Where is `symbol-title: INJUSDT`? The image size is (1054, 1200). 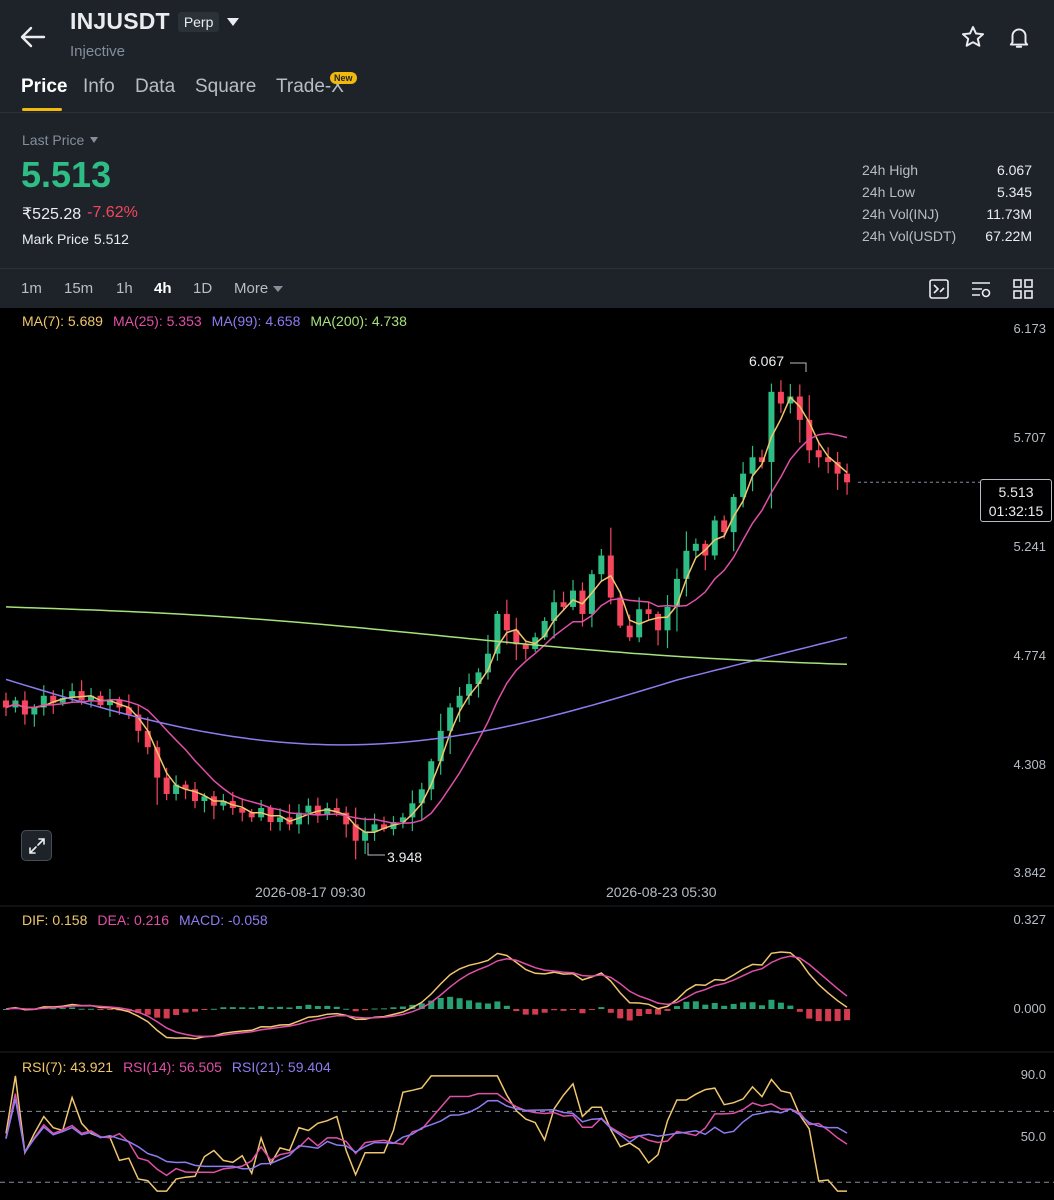
symbol-title: INJUSDT is located at coordinates (120, 21).